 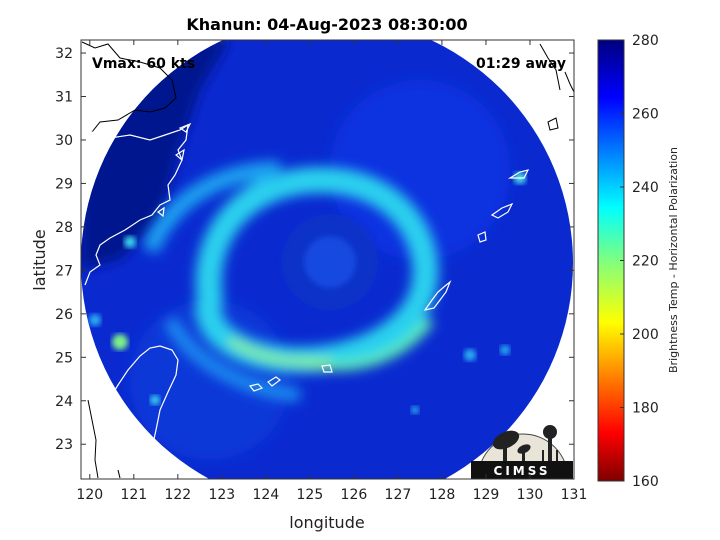 I want to click on colorbar-tick-label: 200, so click(x=645, y=335).